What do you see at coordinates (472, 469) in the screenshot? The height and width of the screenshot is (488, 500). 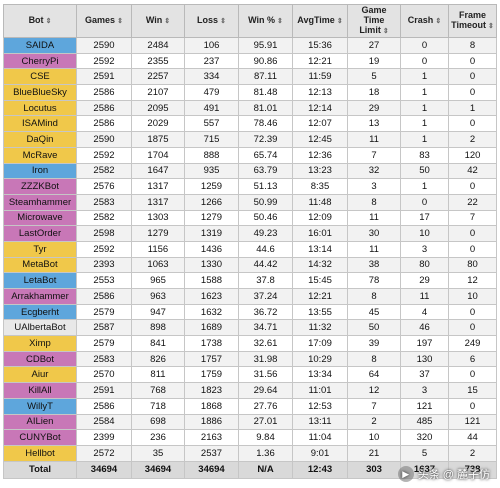 I see `total-timeout: 738` at bounding box center [472, 469].